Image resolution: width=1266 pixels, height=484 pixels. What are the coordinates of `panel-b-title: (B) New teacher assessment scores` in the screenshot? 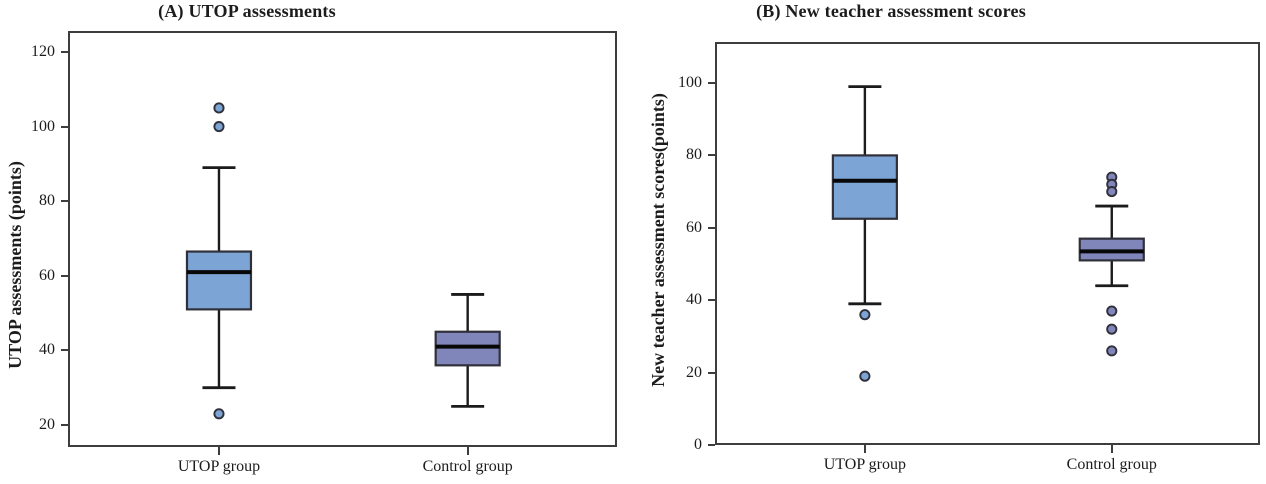 It's located at (891, 11).